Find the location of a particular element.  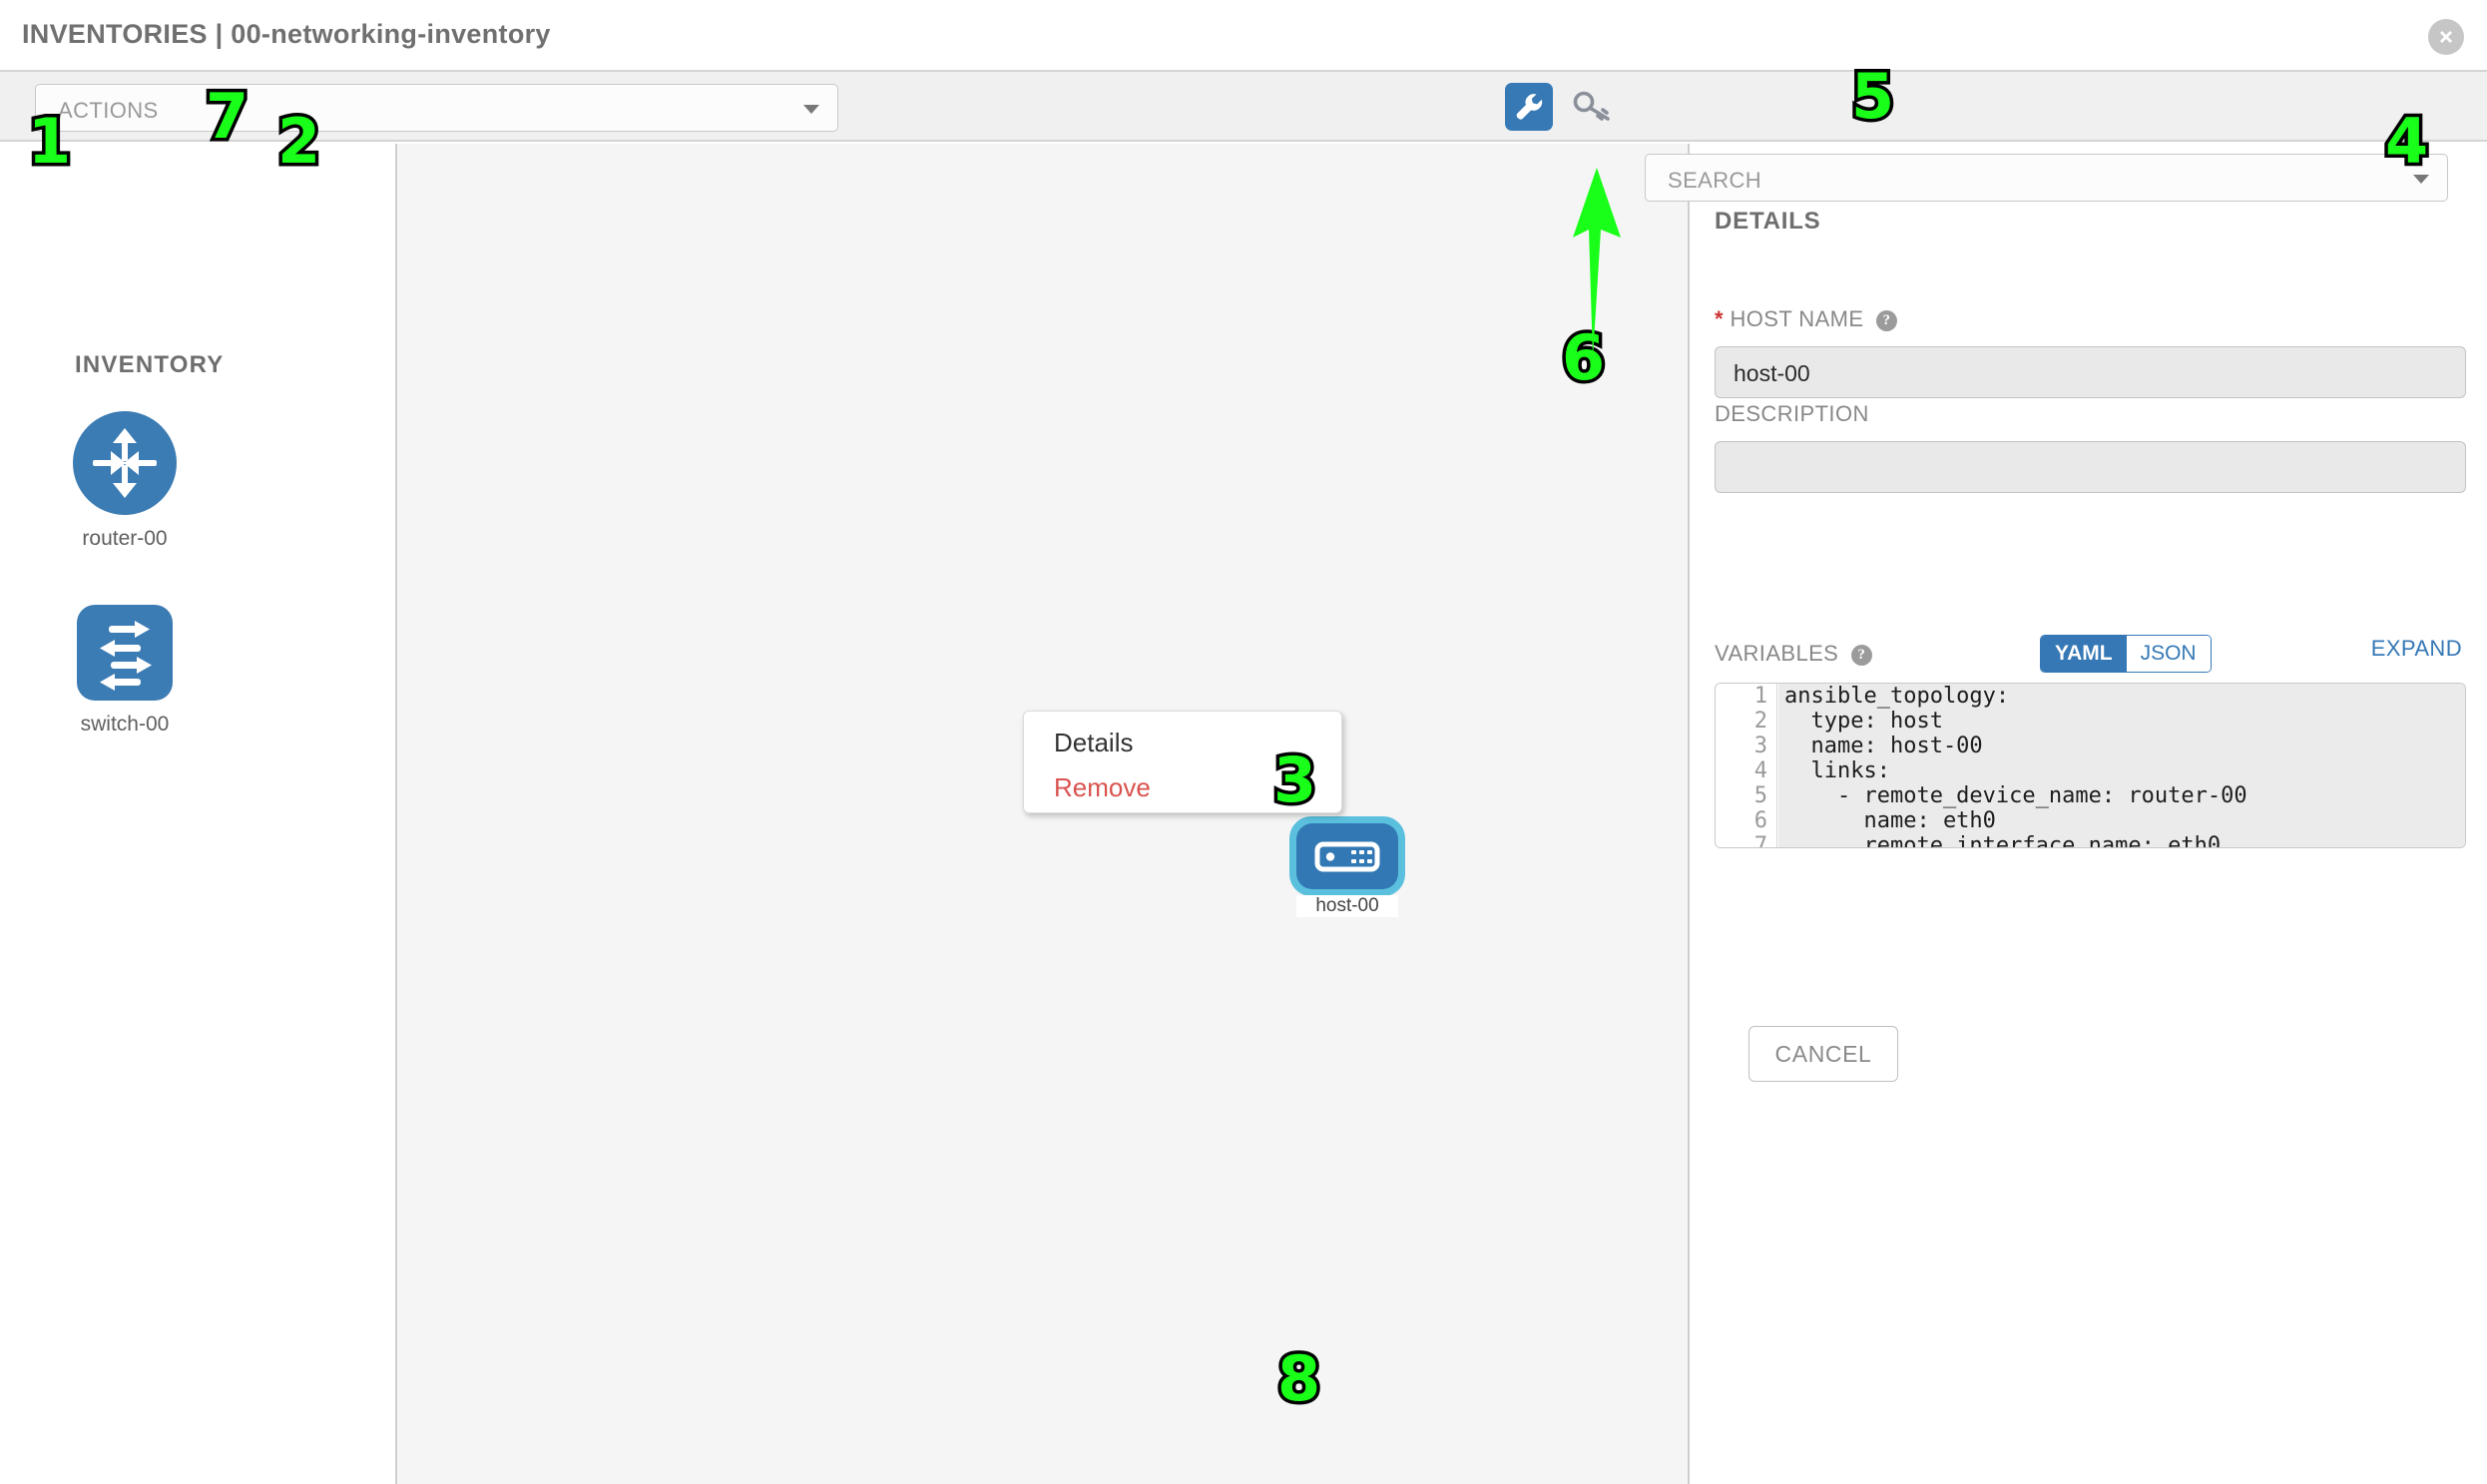

canvas-right-border is located at coordinates (1689, 814).